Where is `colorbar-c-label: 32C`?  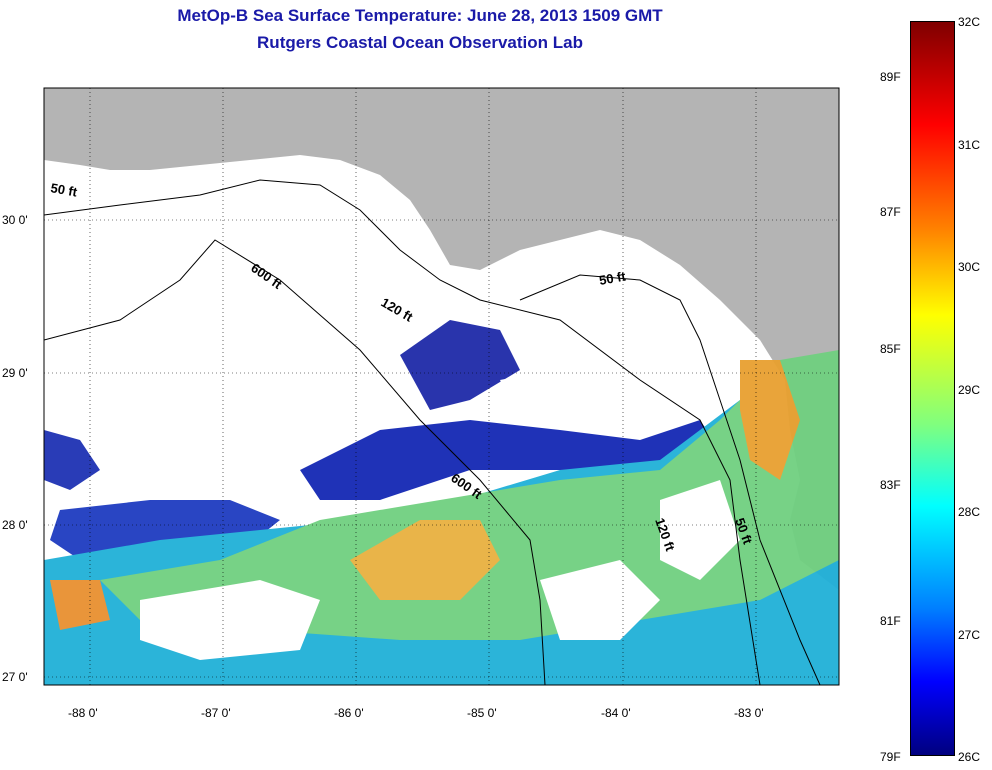
colorbar-c-label: 32C is located at coordinates (969, 22).